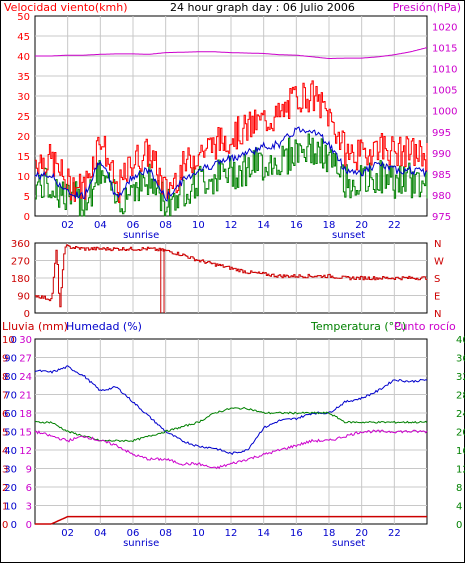 This screenshot has height=563, width=465. What do you see at coordinates (23, 57) in the screenshot?
I see `wind-y-tick: 40` at bounding box center [23, 57].